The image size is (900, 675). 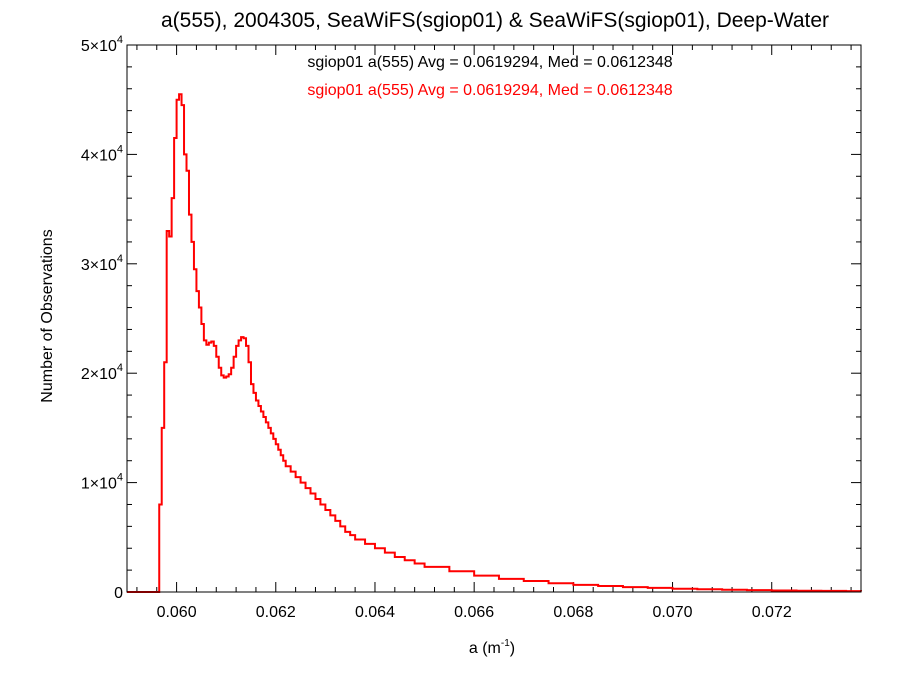 What do you see at coordinates (102, 372) in the screenshot?
I see `y-tick-label: 2×10⁴` at bounding box center [102, 372].